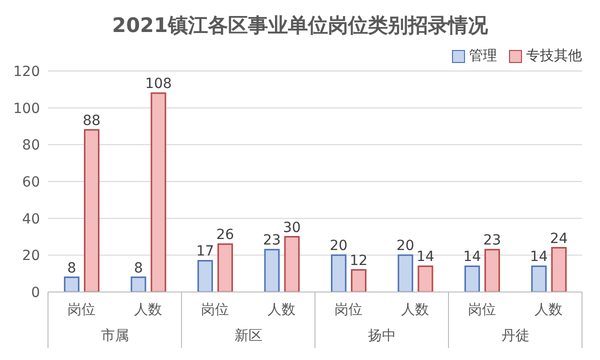 The image size is (600, 360). What do you see at coordinates (482, 56) in the screenshot?
I see `legend-label: 管理` at bounding box center [482, 56].